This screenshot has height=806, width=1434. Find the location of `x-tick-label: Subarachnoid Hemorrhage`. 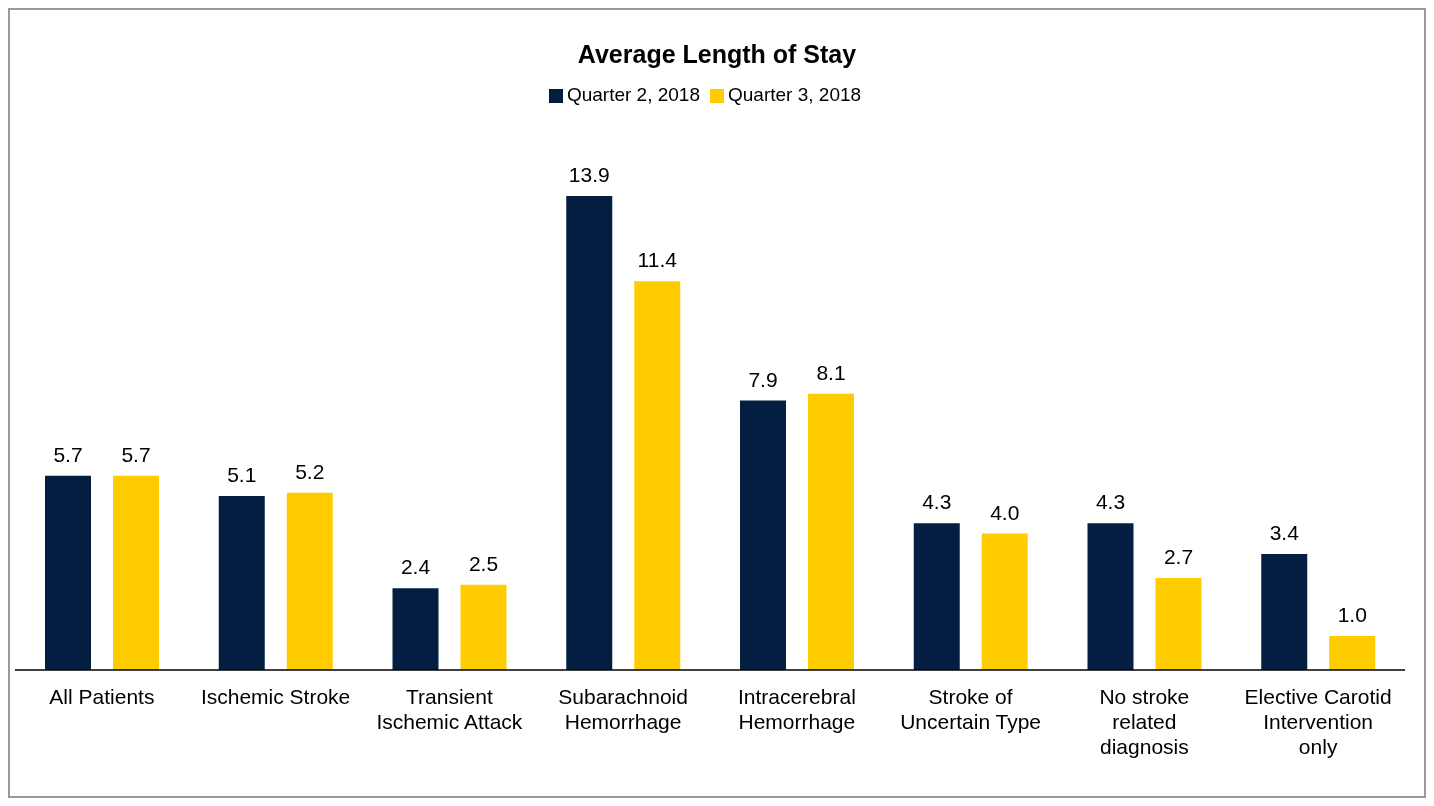

x-tick-label: Subarachnoid Hemorrhage is located at coordinates (623, 709).